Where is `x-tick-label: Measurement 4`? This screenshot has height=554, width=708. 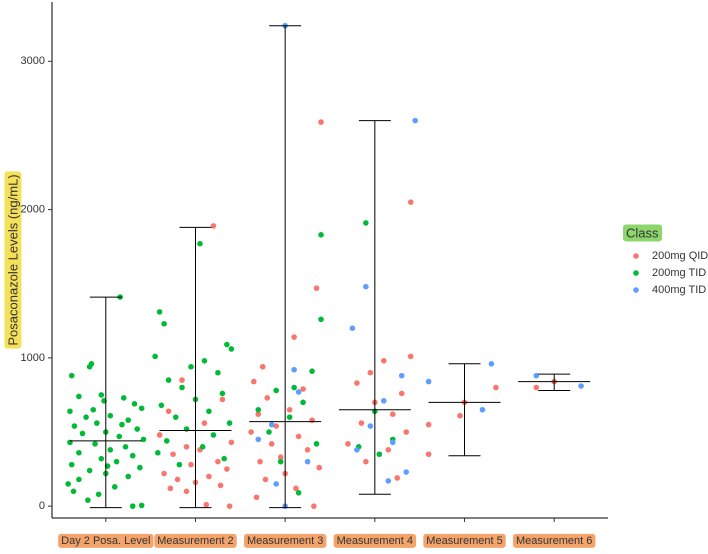 x-tick-label: Measurement 4 is located at coordinates (375, 541).